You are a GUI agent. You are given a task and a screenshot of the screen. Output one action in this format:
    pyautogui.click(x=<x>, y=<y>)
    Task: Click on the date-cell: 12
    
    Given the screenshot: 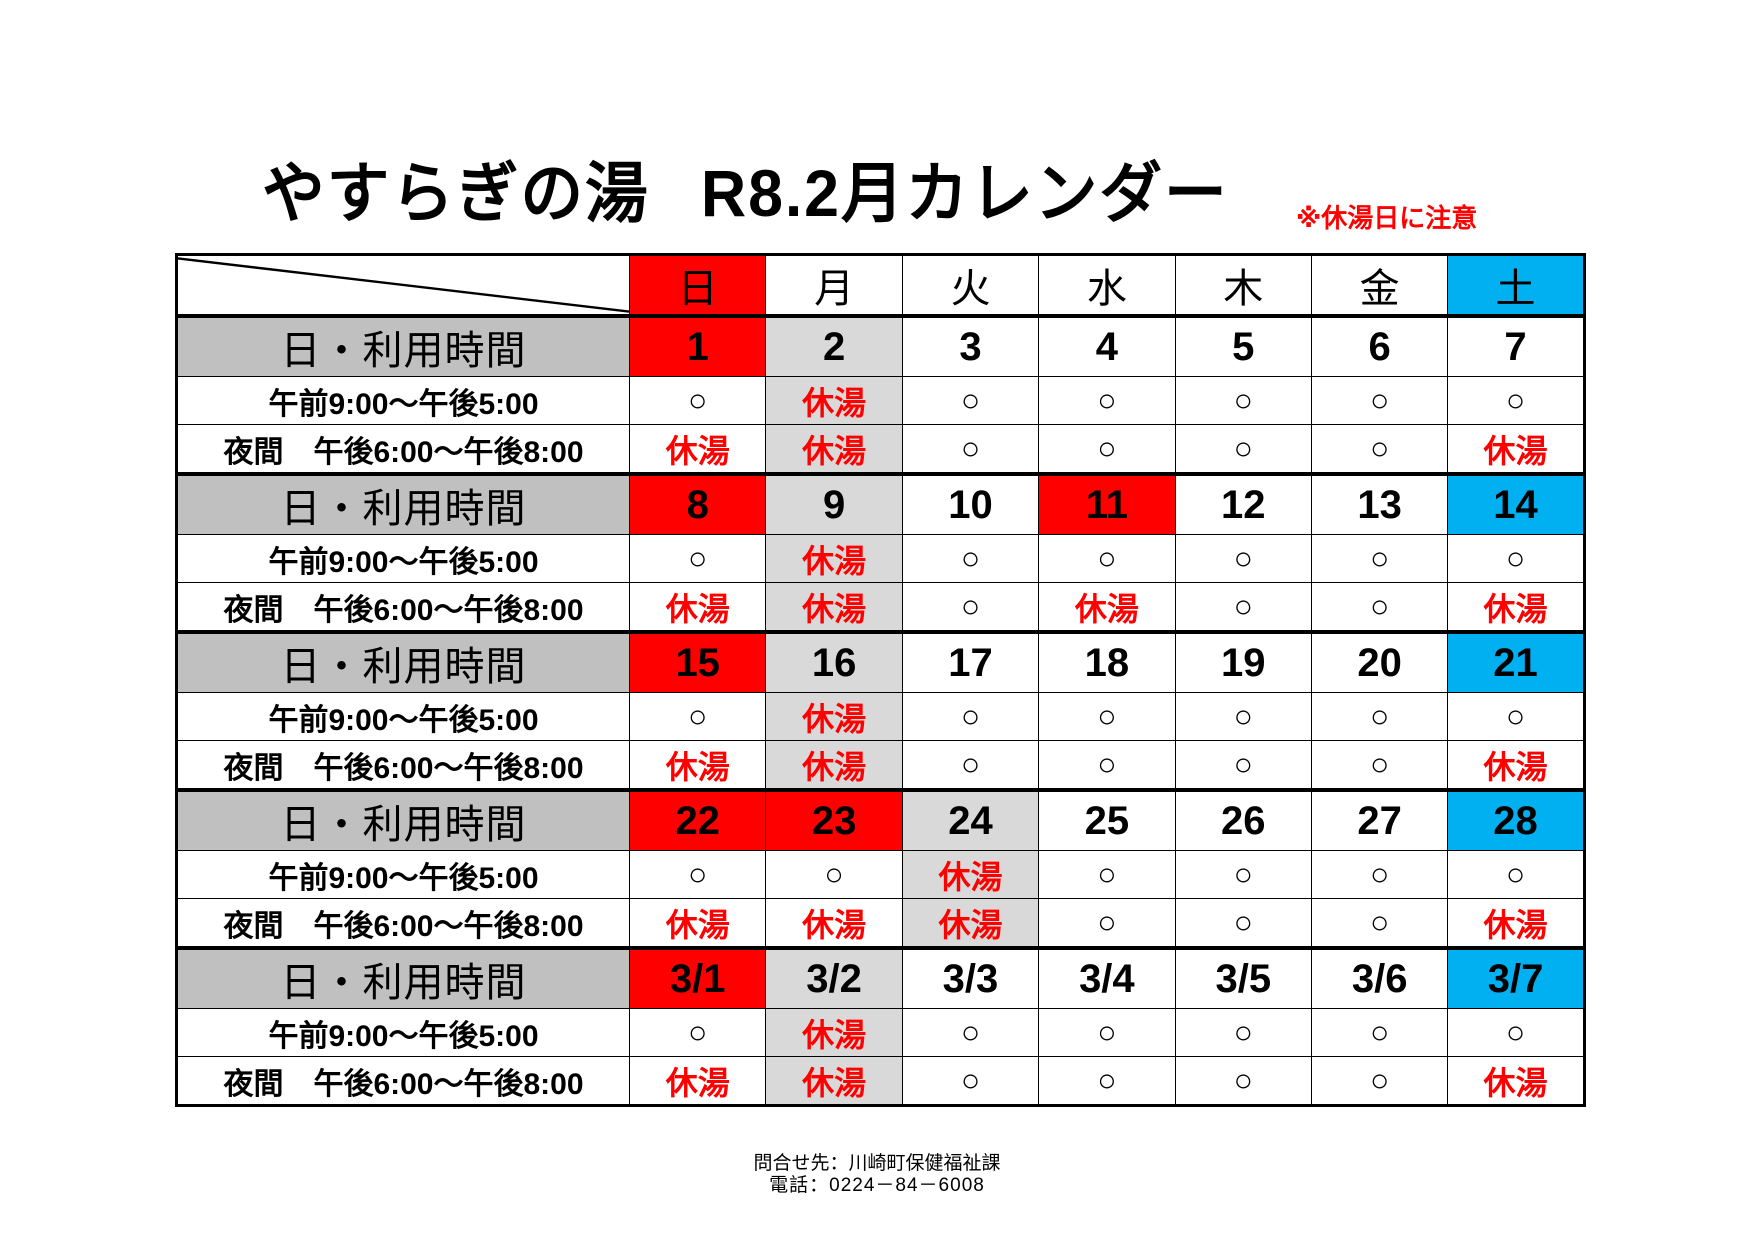 What is the action you would take?
    pyautogui.click(x=1243, y=503)
    